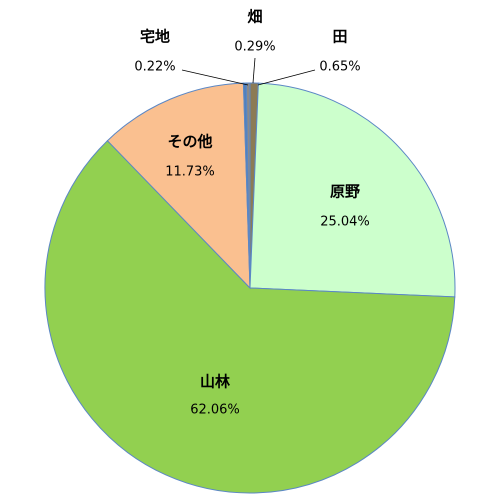  Describe the element at coordinates (254, 47) in the screenshot. I see `slice-percent: 0.29%` at that location.